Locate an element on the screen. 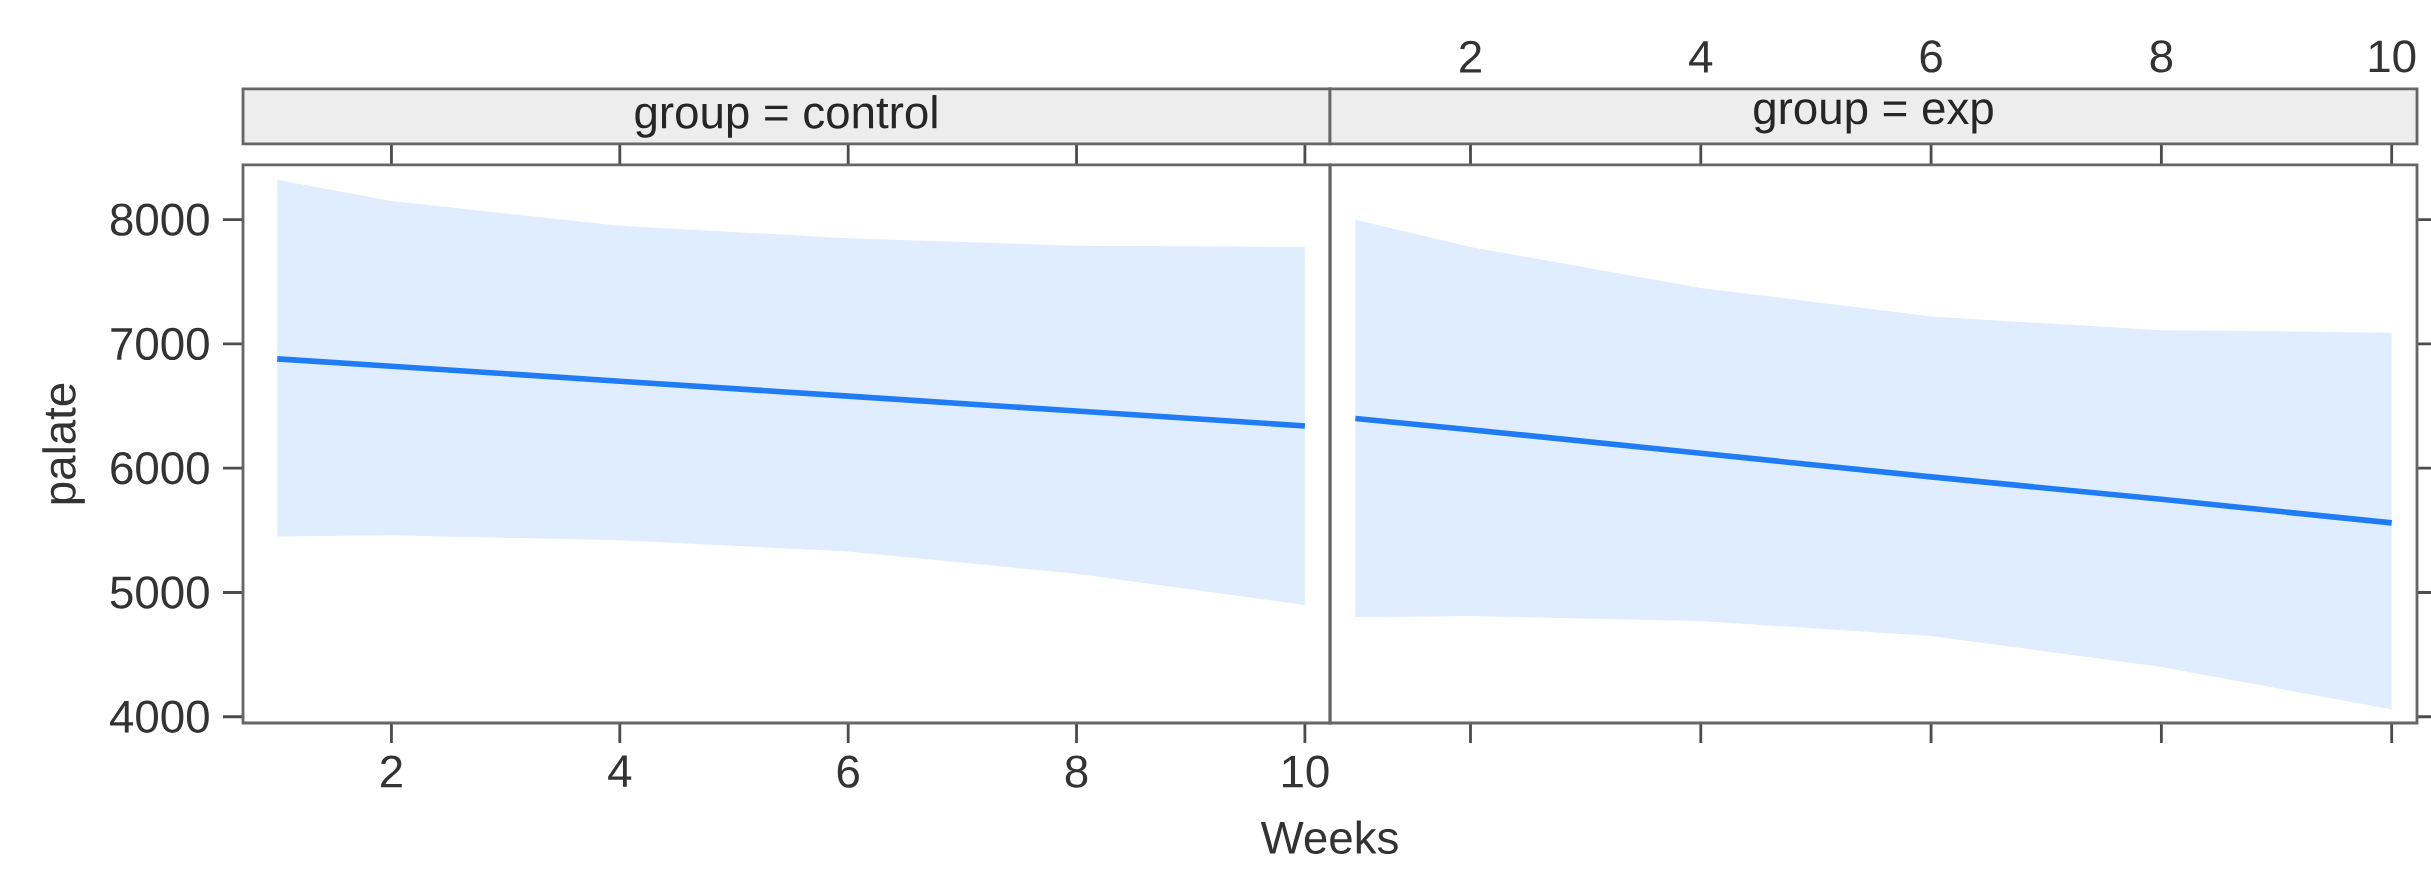 The height and width of the screenshot is (884, 2431). y-tick-label: 8000 is located at coordinates (159, 219).